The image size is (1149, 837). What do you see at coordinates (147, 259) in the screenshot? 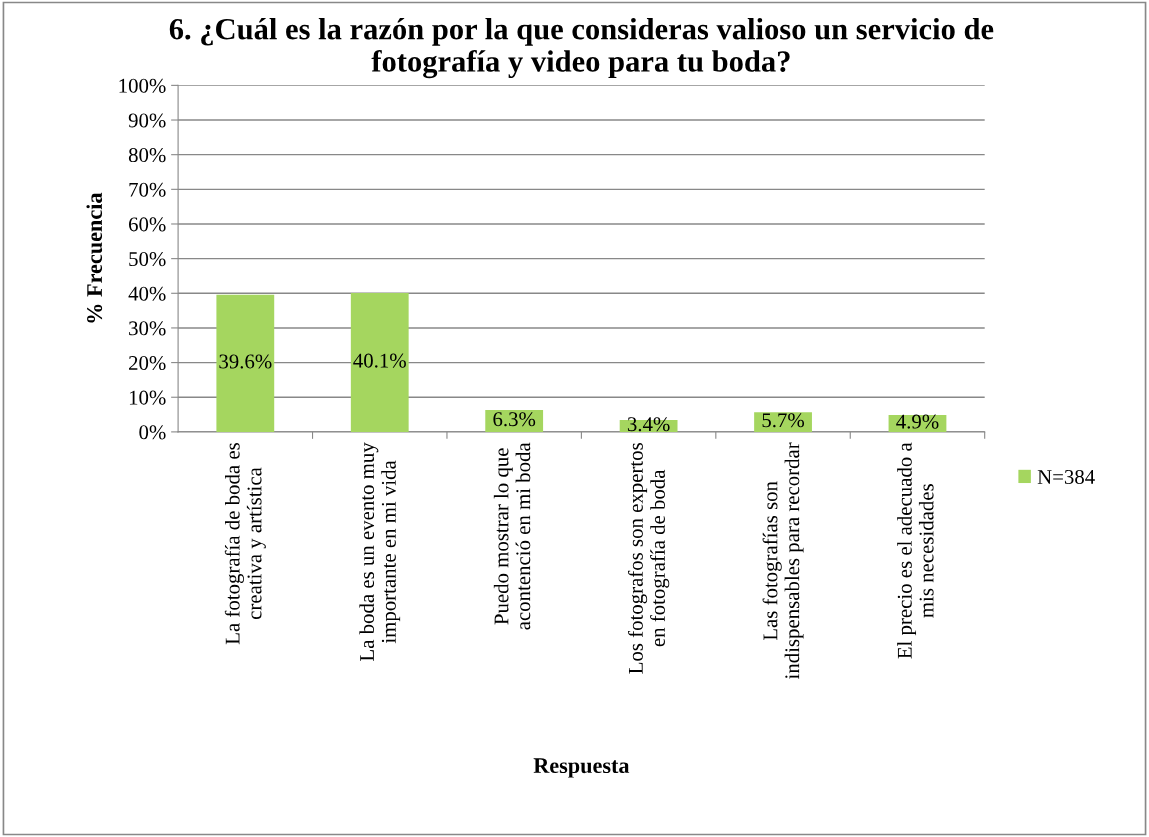
I see `y-tick-label: 50%` at bounding box center [147, 259].